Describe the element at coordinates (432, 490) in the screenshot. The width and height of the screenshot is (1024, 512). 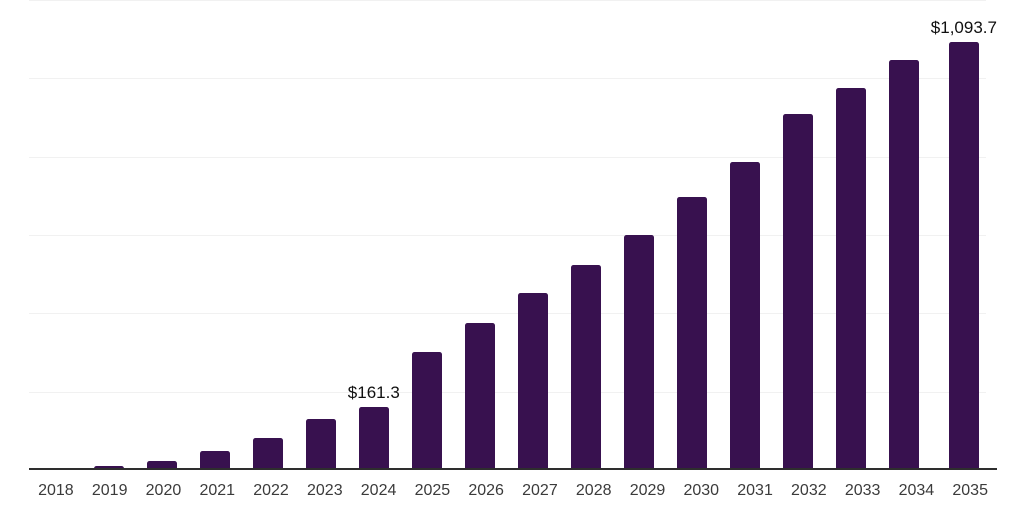
I see `x-tick-label: 2025` at that location.